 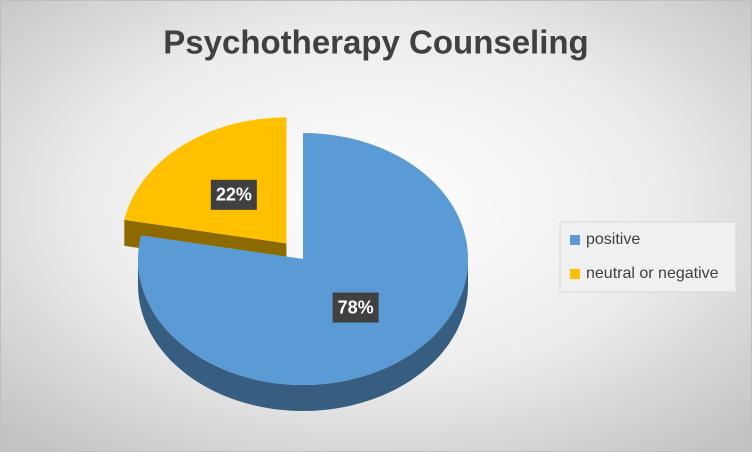 What do you see at coordinates (652, 273) in the screenshot?
I see `legend-label: neutral or negative` at bounding box center [652, 273].